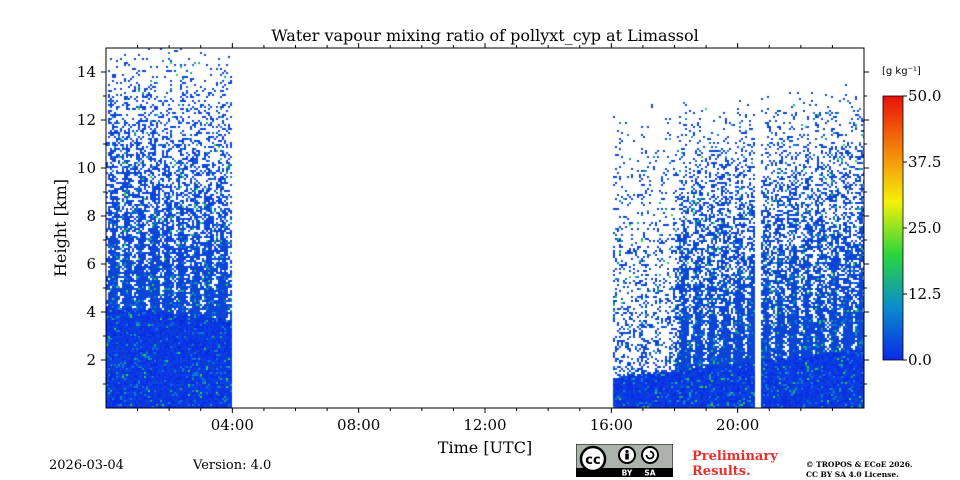 The height and width of the screenshot is (480, 960). I want to click on preliminary-line-2: Results., so click(721, 471).